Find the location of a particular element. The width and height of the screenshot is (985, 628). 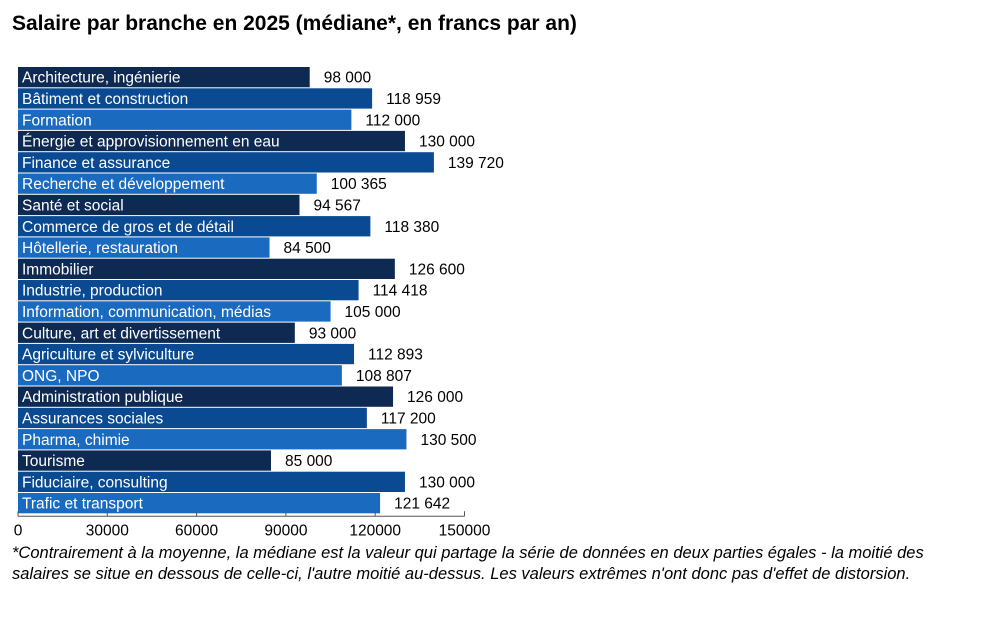

category-label: Hôtellerie, restauration is located at coordinates (100, 248).